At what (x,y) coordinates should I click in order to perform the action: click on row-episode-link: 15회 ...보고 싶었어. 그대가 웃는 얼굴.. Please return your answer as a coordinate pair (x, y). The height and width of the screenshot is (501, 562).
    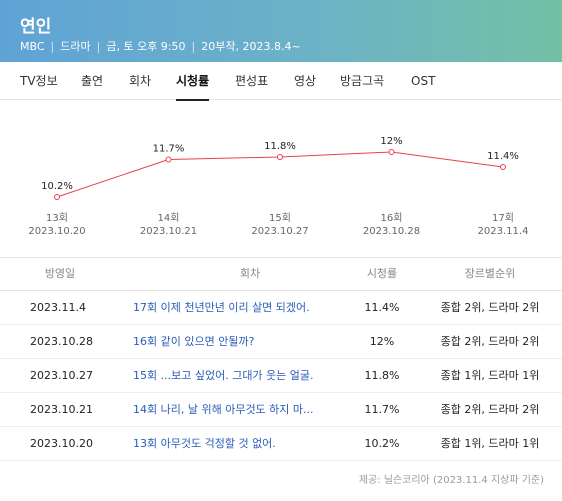
    Looking at the image, I should click on (223, 375).